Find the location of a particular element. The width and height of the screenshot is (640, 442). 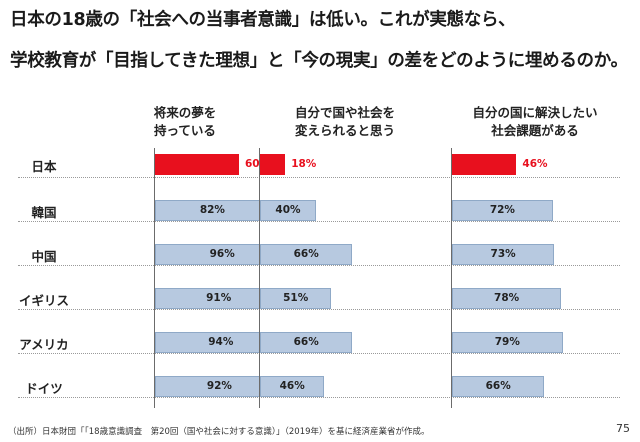

data-label: 91% is located at coordinates (219, 298).